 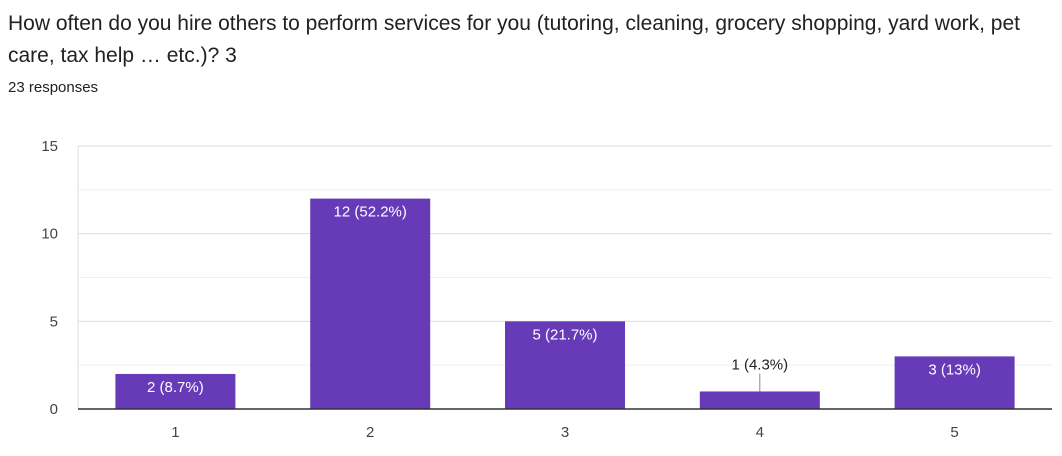 What do you see at coordinates (54, 321) in the screenshot?
I see `y-tick-label: 5` at bounding box center [54, 321].